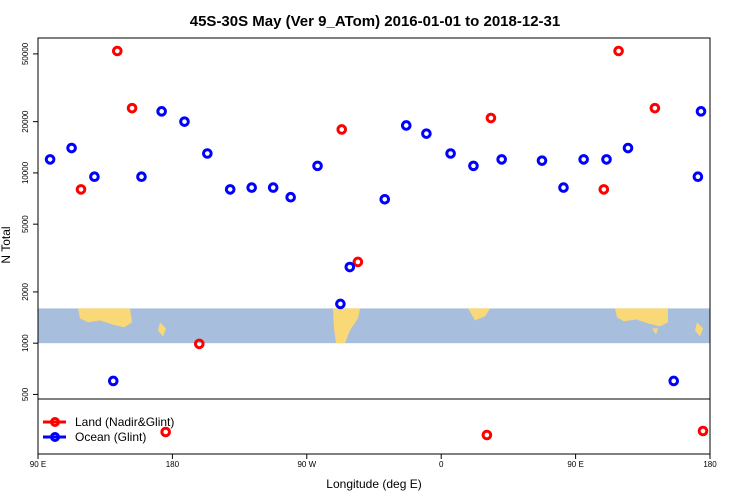  I want to click on legend-ocean-label: Ocean (Glint), so click(110, 437).